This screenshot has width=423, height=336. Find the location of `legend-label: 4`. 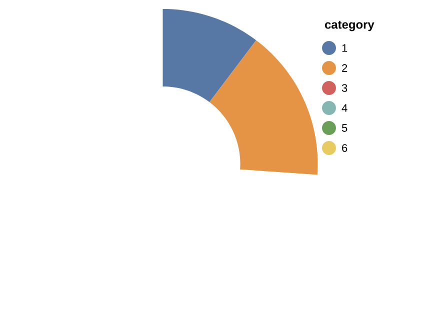

legend-label: 4 is located at coordinates (345, 108).